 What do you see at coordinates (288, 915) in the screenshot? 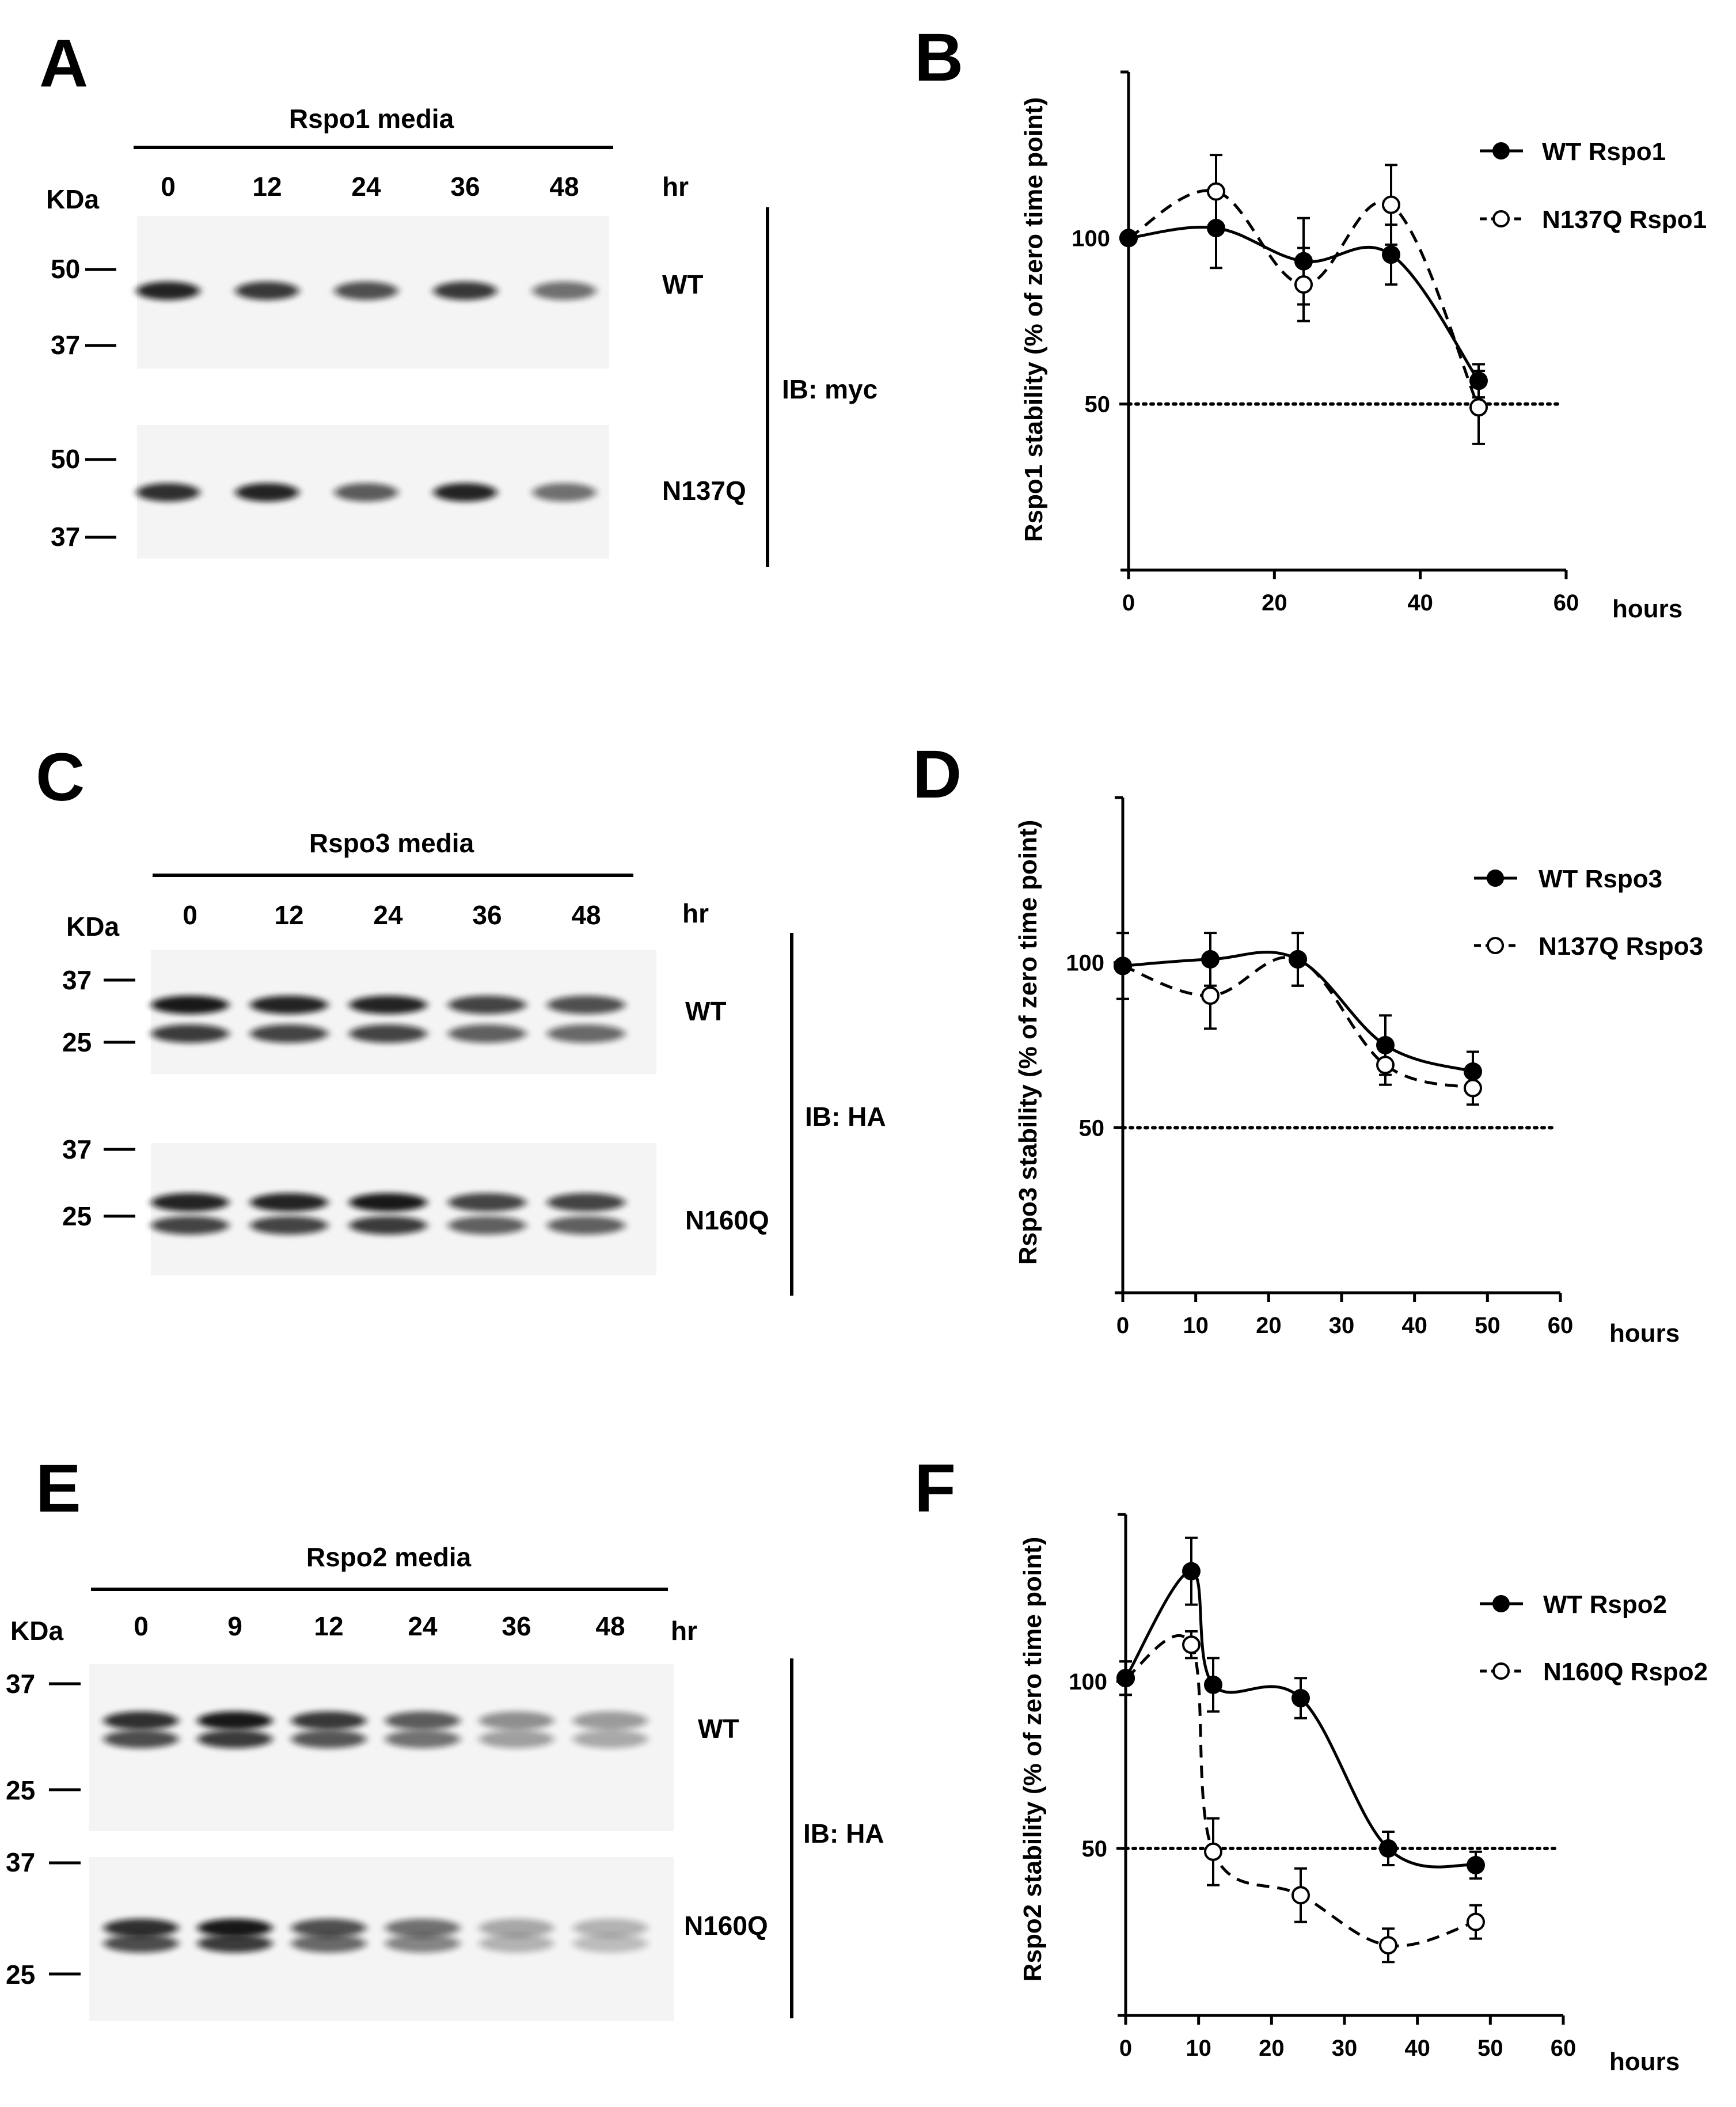
I see `lane-label: 12` at bounding box center [288, 915].